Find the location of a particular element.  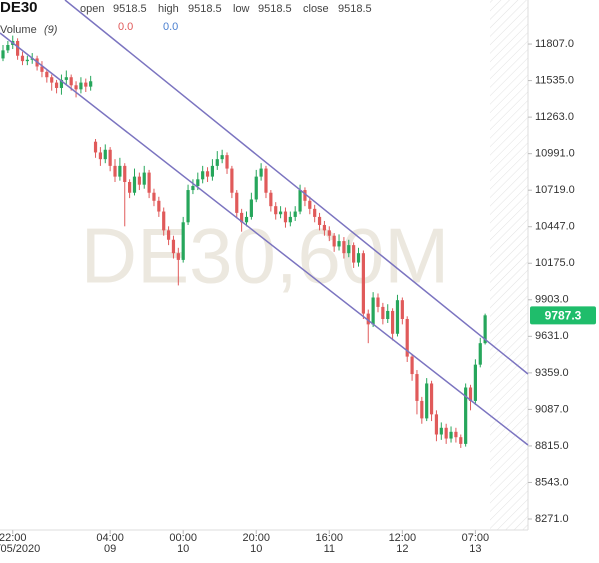

x-tick-date: 09 is located at coordinates (110, 549).